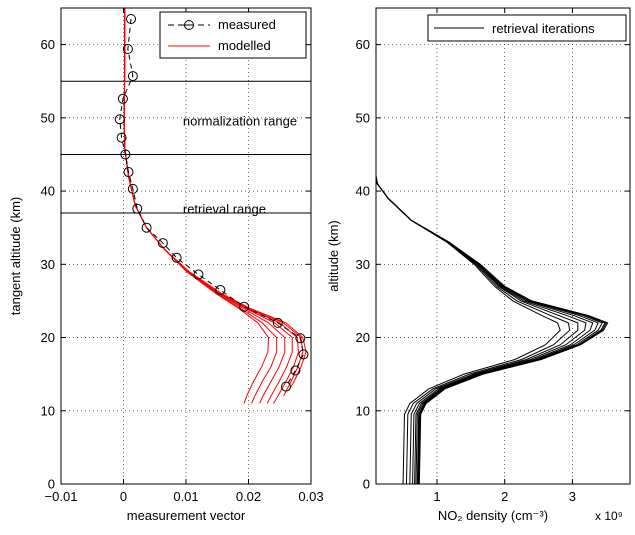 The width and height of the screenshot is (635, 535). I want to click on legend-iterations-label: retrieval iterations, so click(543, 28).